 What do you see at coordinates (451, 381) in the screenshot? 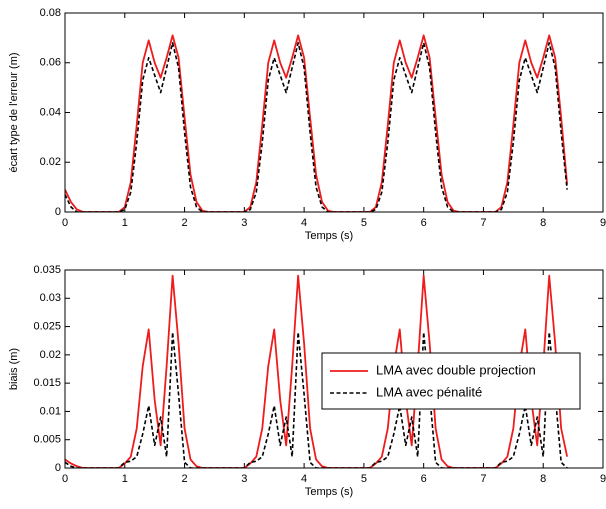
I see `legend-box` at bounding box center [451, 381].